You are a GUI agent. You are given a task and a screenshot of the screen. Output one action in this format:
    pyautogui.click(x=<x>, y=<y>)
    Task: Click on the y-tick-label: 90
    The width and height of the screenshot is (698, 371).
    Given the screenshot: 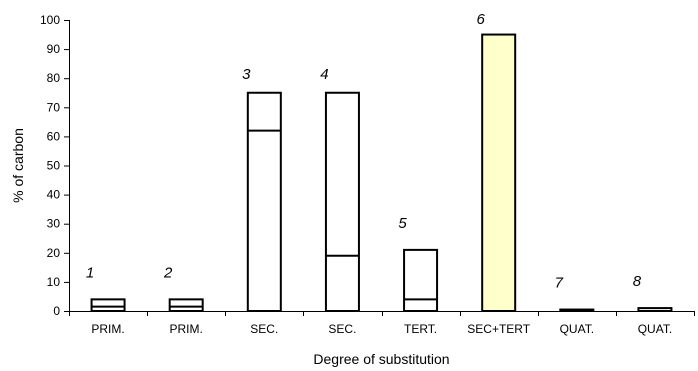 What is the action you would take?
    pyautogui.click(x=54, y=49)
    